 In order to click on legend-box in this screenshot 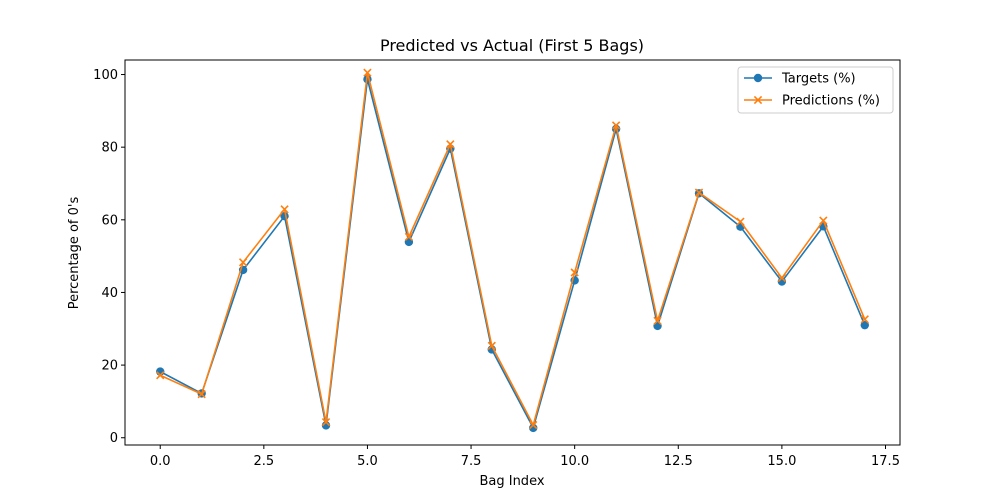, I will do `click(815, 90)`.